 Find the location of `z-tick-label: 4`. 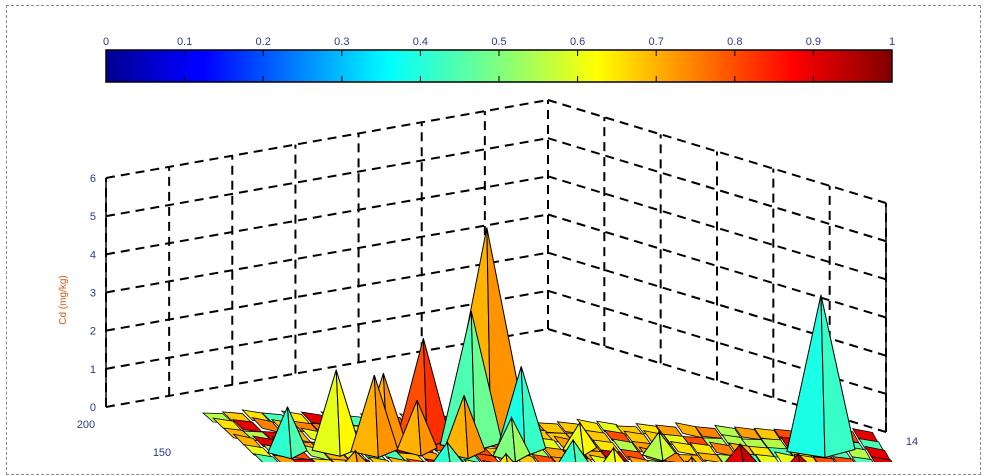

z-tick-label: 4 is located at coordinates (93, 255).